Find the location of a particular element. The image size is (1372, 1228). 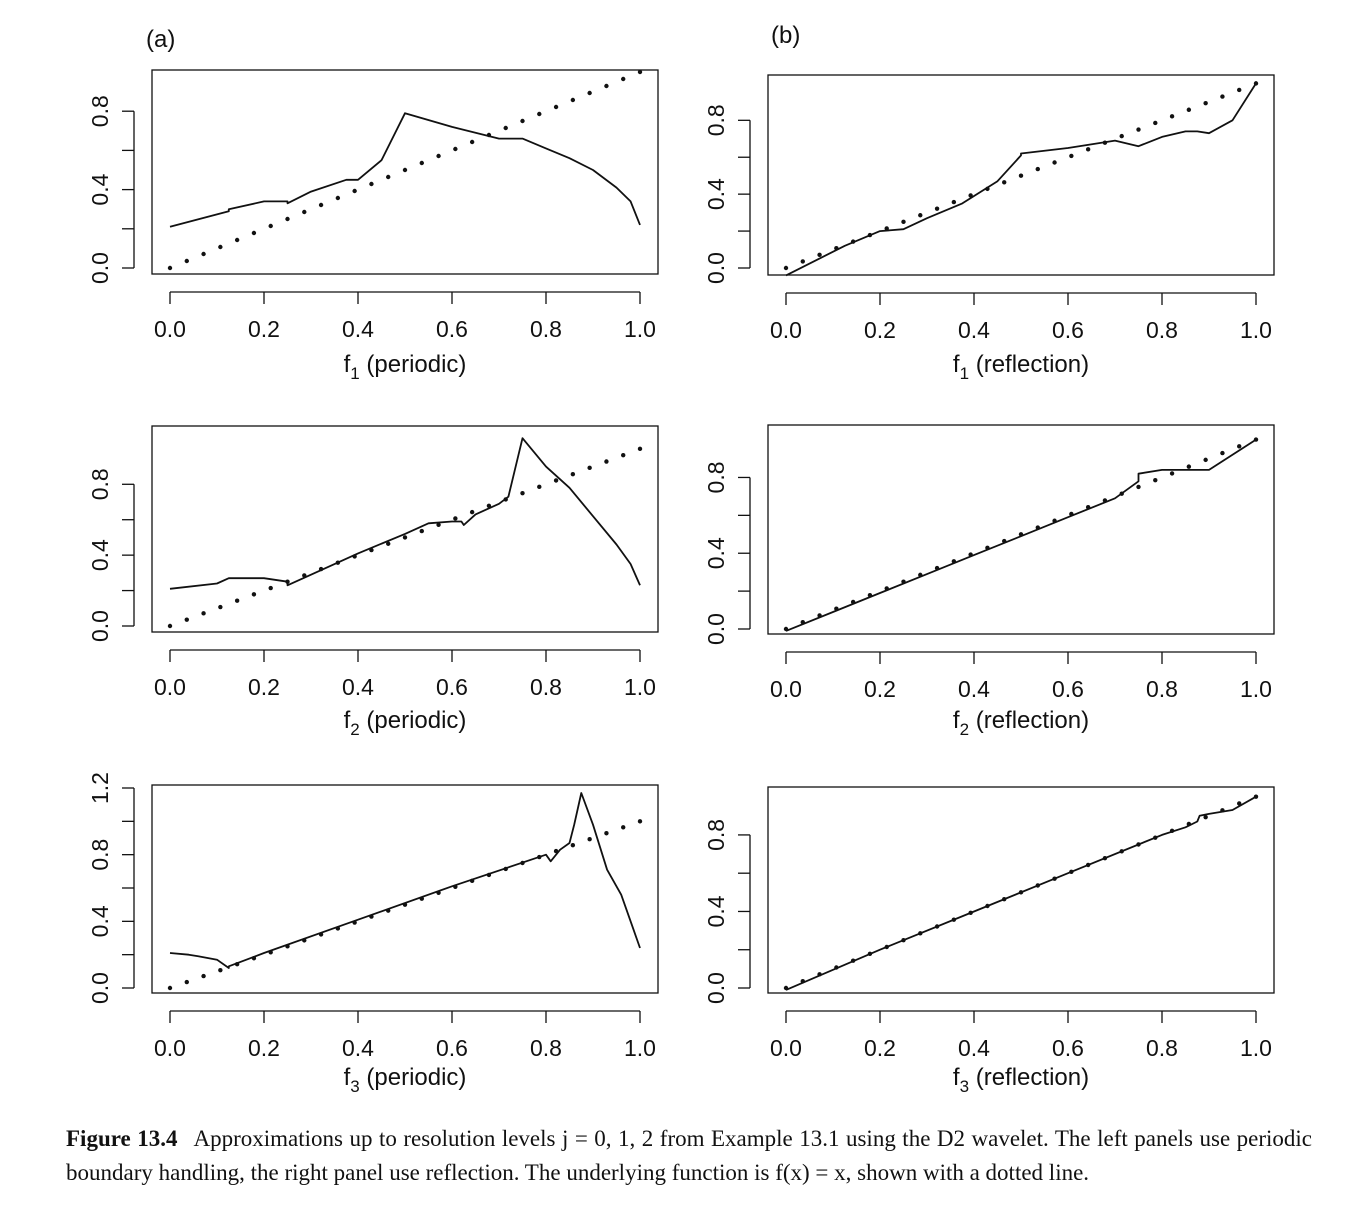

b3-x-tick-label: 0.0 is located at coordinates (786, 1048).